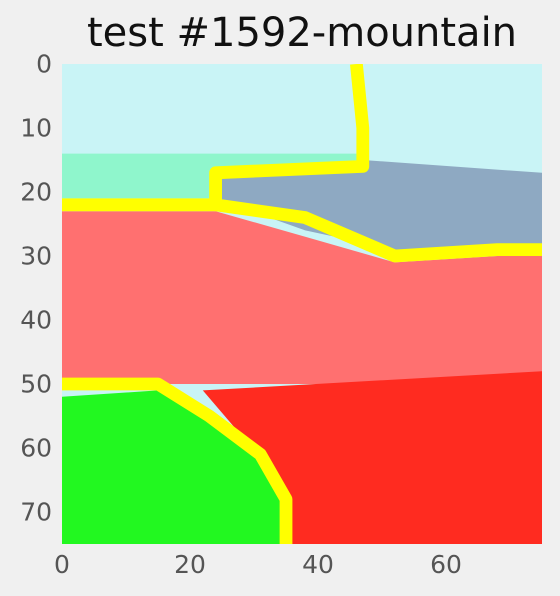  What do you see at coordinates (36, 128) in the screenshot?
I see `y-tick-label: 10` at bounding box center [36, 128].